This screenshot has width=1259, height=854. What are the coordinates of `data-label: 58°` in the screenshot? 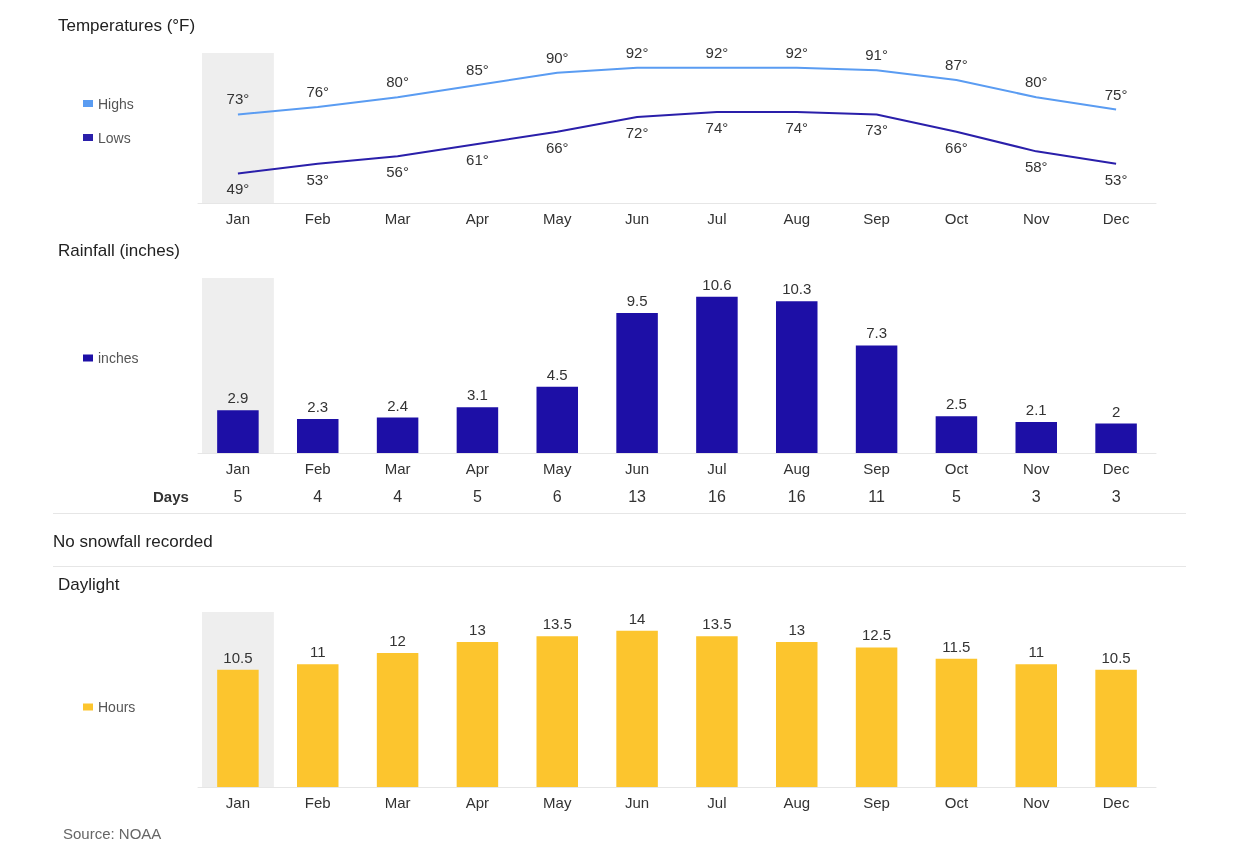 It's located at (1036, 167).